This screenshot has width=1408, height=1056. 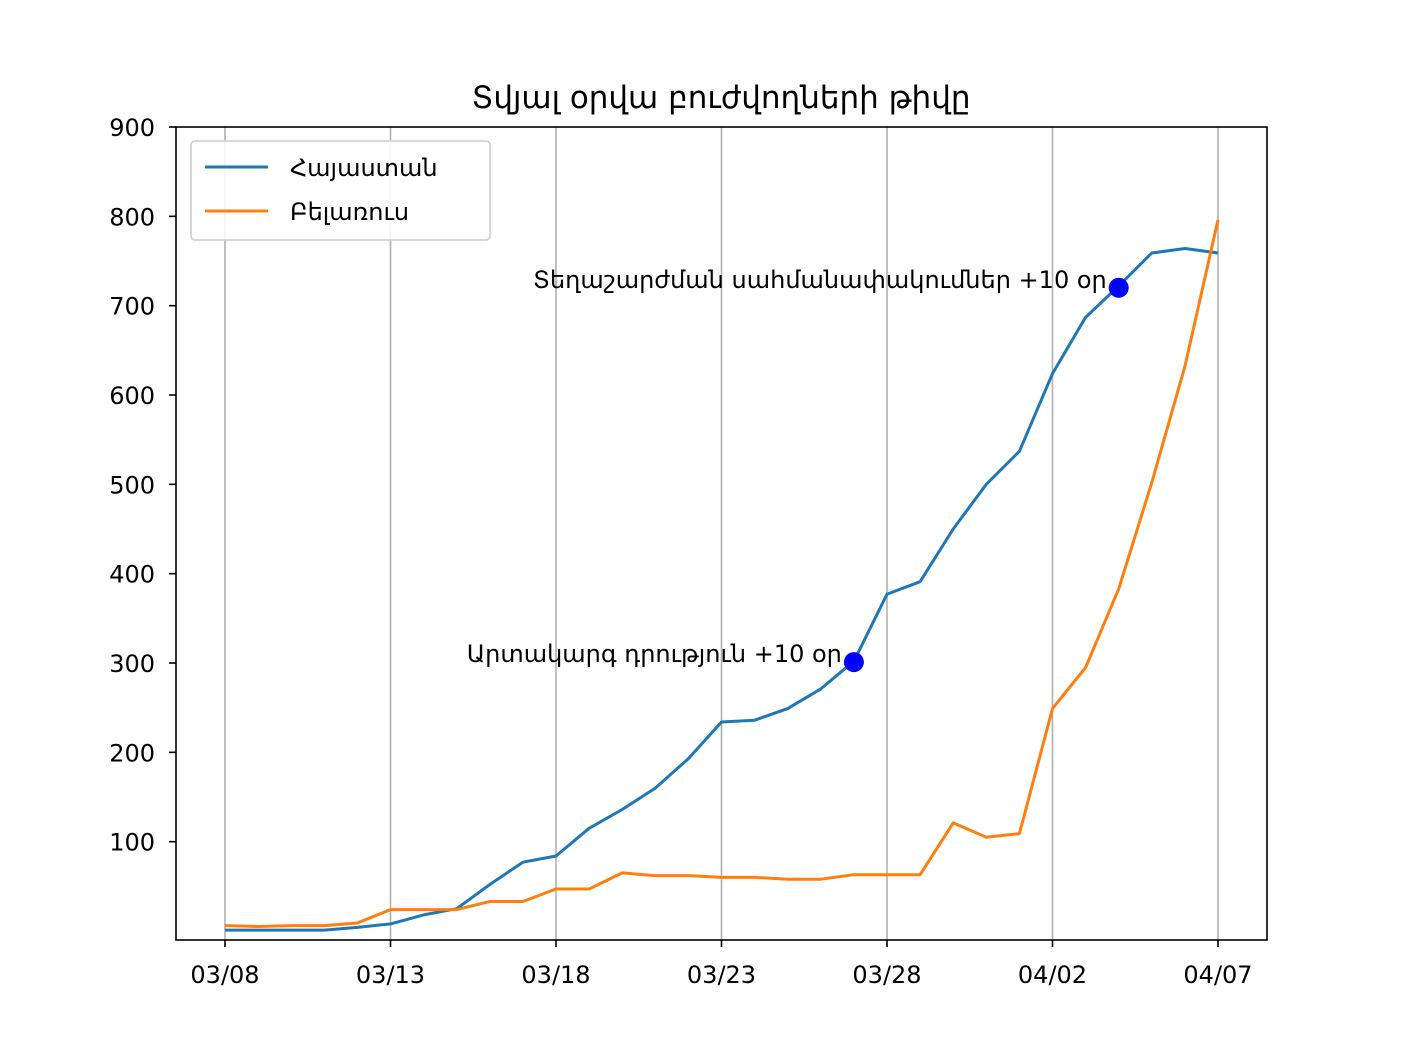 I want to click on y-tick-label: 200, so click(x=132, y=753).